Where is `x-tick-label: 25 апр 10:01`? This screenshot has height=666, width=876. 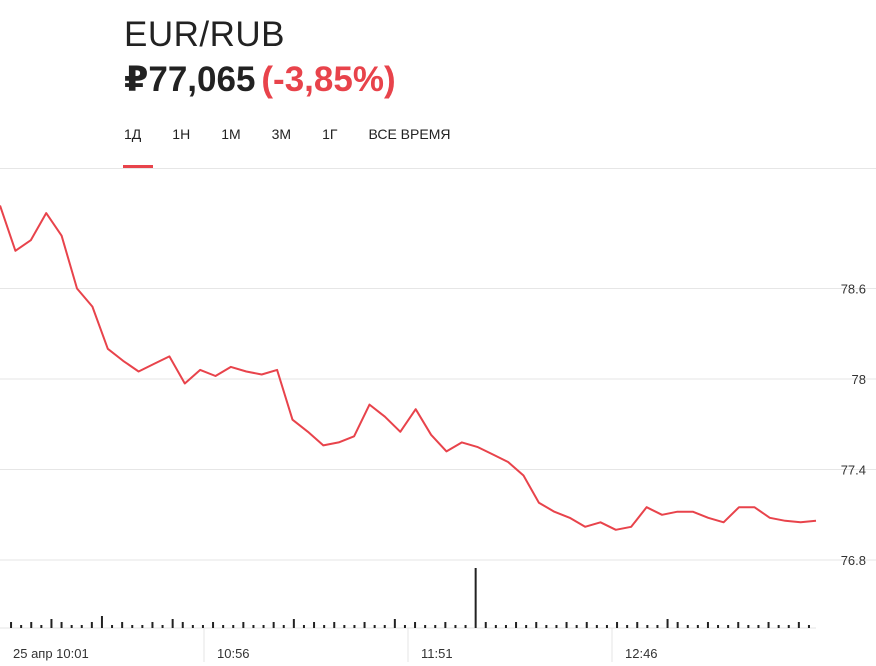
x-tick-label: 25 апр 10:01 is located at coordinates (51, 653).